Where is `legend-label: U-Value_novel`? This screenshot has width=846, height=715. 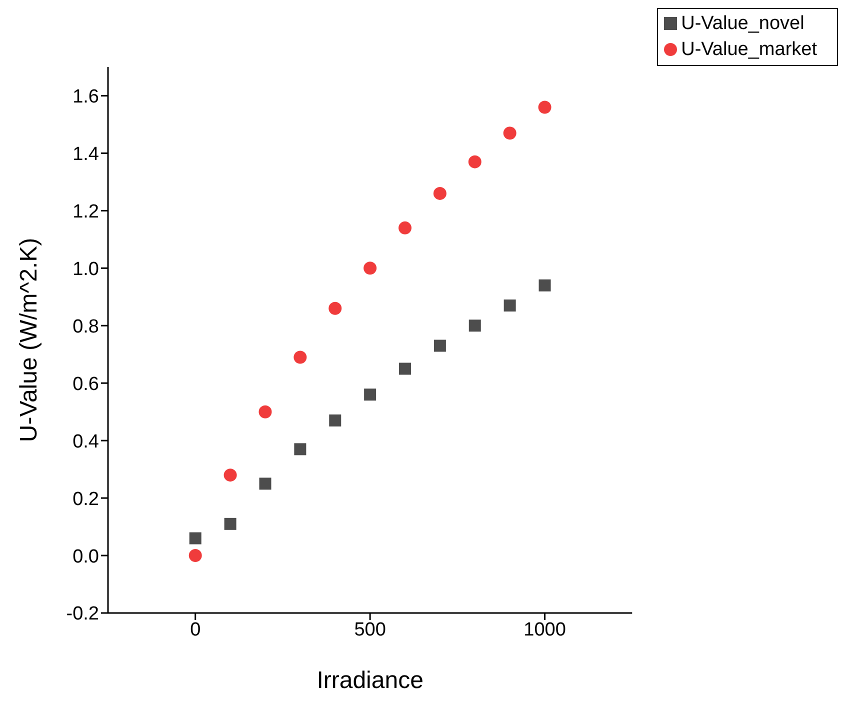
legend-label: U-Value_novel is located at coordinates (742, 23).